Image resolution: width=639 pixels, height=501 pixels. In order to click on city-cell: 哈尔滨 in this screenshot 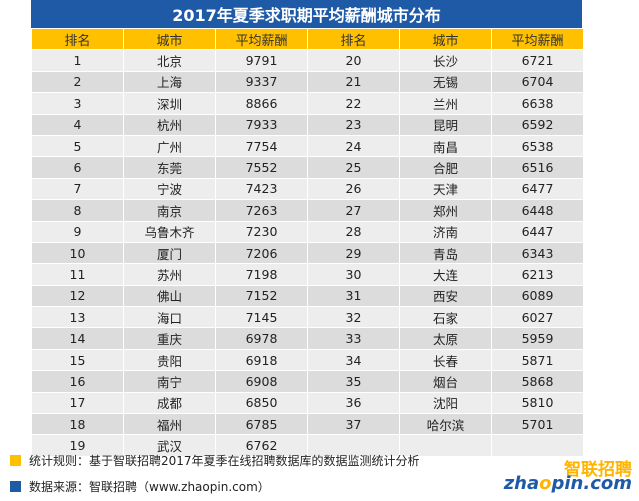, I will do `click(445, 424)`.